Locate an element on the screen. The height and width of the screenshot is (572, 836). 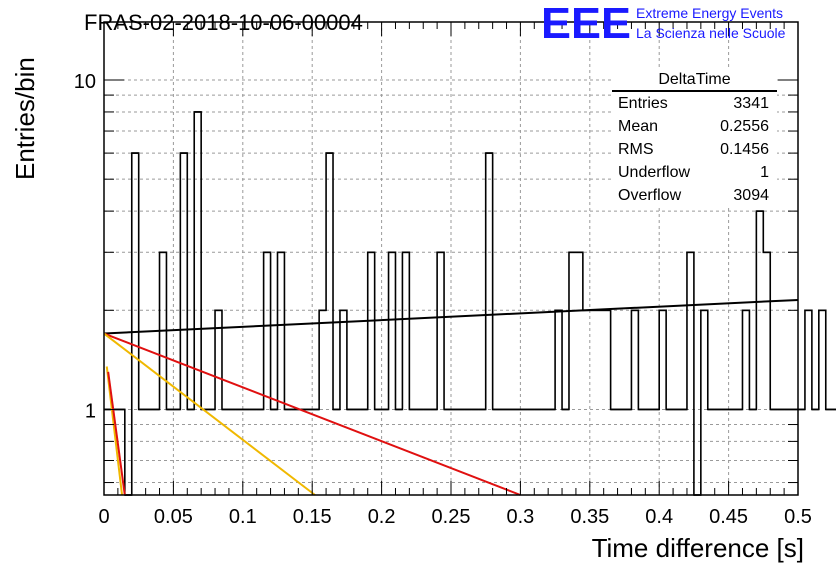
stats-row-label: Mean is located at coordinates (638, 126).